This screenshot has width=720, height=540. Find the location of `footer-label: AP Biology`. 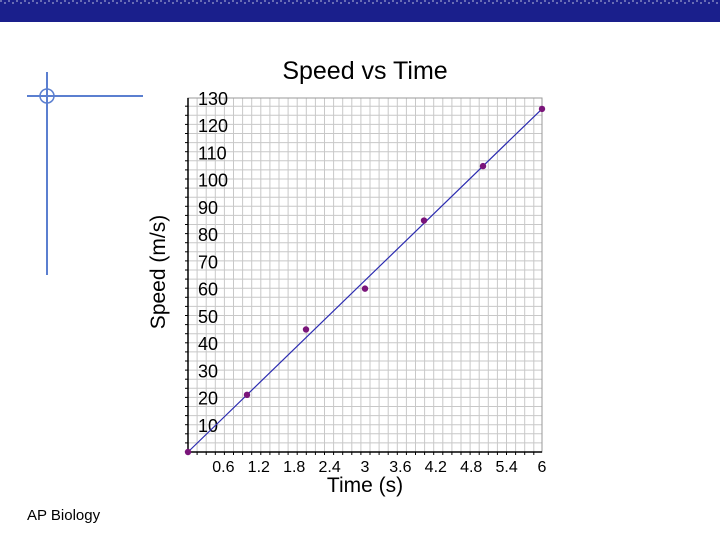

footer-label: AP Biology is located at coordinates (64, 515).